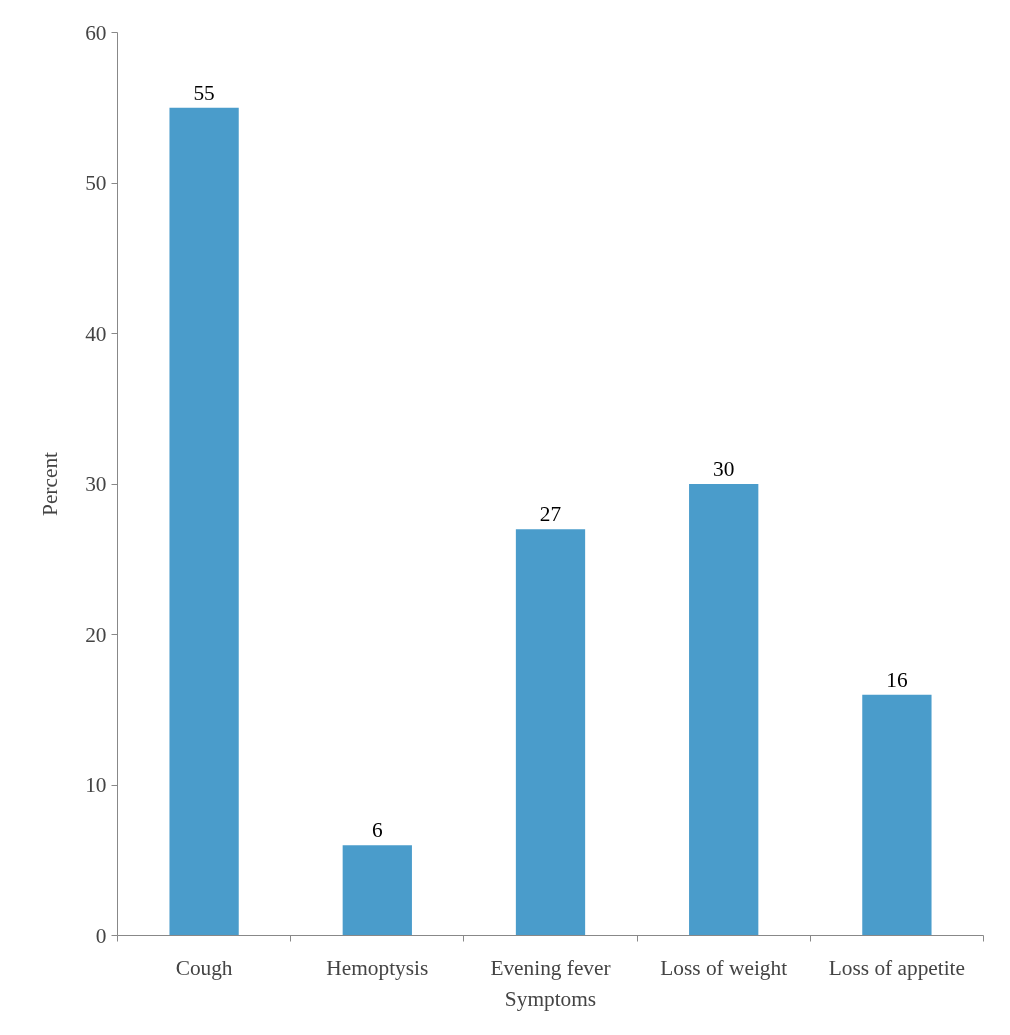  What do you see at coordinates (897, 967) in the screenshot?
I see `x-tick-label: Loss of appetite` at bounding box center [897, 967].